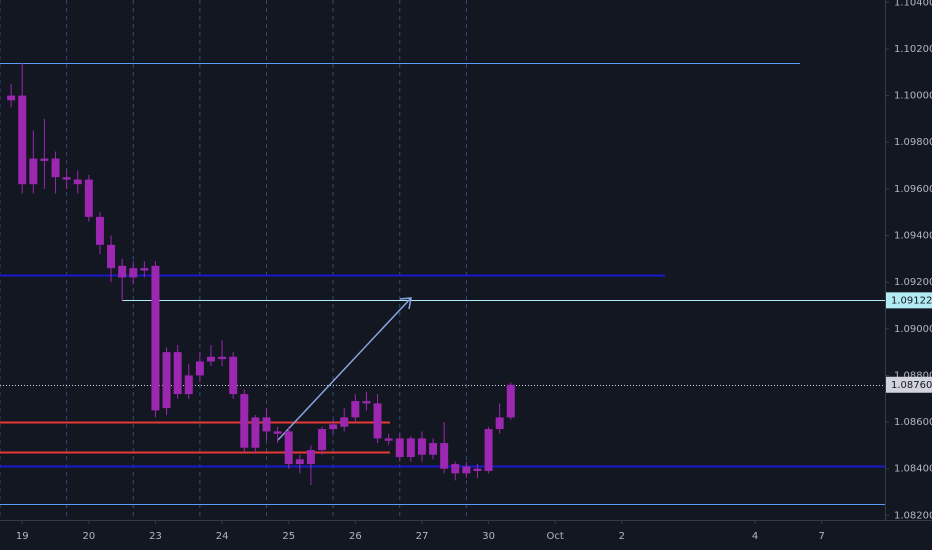  What do you see at coordinates (913, 96) in the screenshot?
I see `y-tick-label: 1.10000` at bounding box center [913, 96].